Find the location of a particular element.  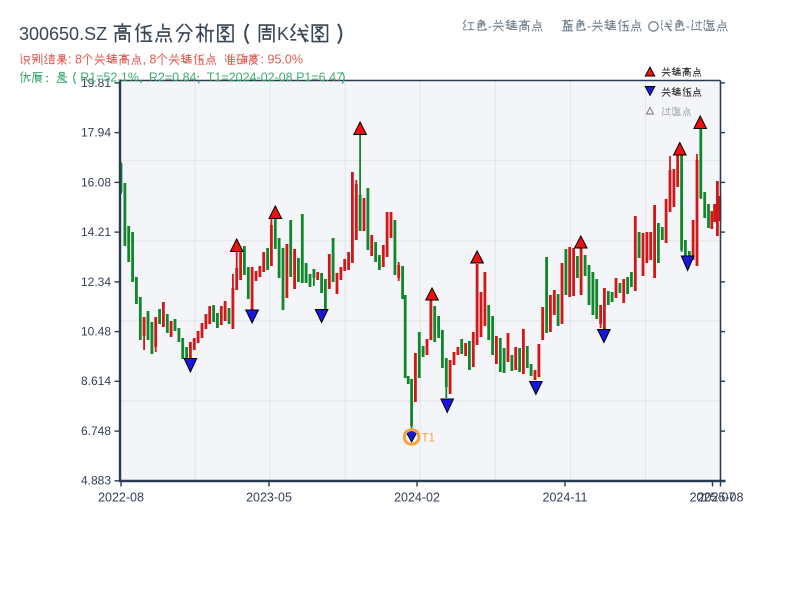

svg-text:: 95.0%: : 95.0% is located at coordinates (282, 60).